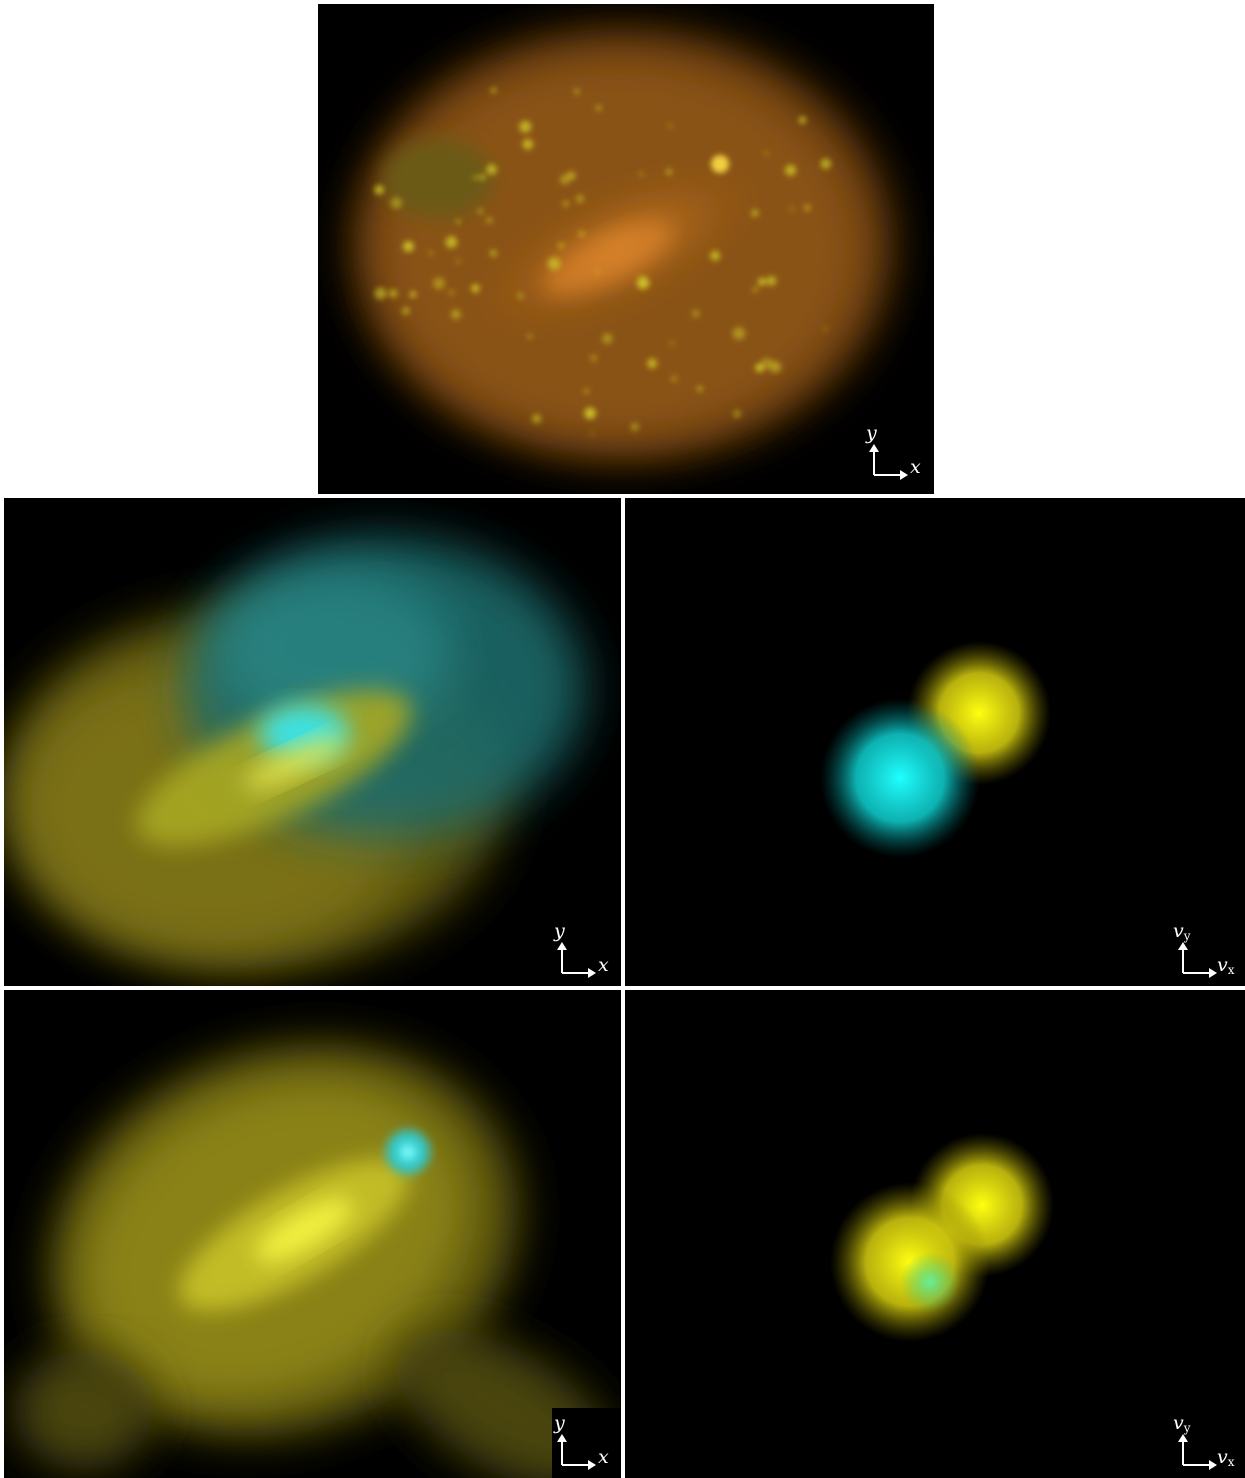 The image size is (1245, 1478). What do you see at coordinates (294, 753) in the screenshot?
I see `mid-left-halo-image` at bounding box center [294, 753].